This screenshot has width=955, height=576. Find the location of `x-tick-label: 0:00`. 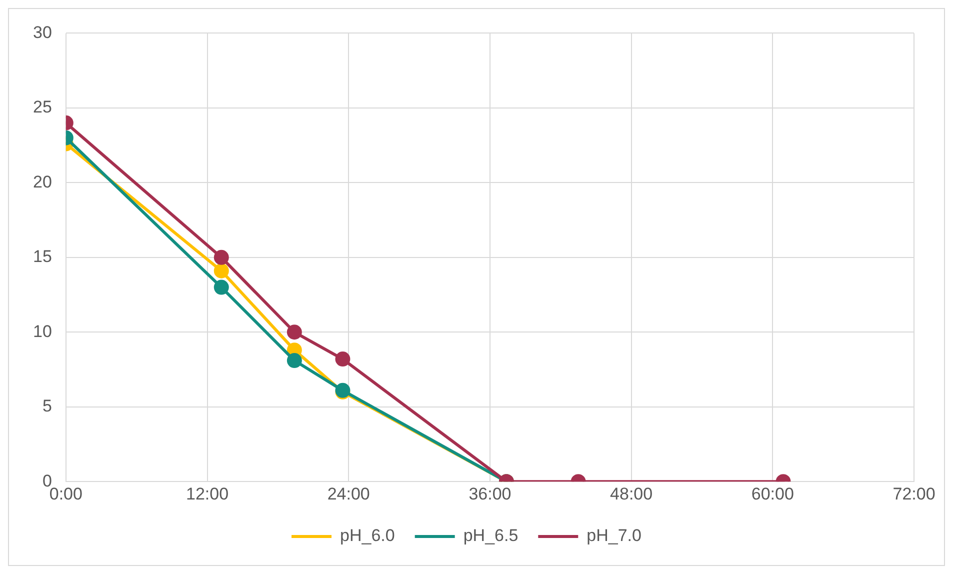

x-tick-label: 0:00 is located at coordinates (65, 494).